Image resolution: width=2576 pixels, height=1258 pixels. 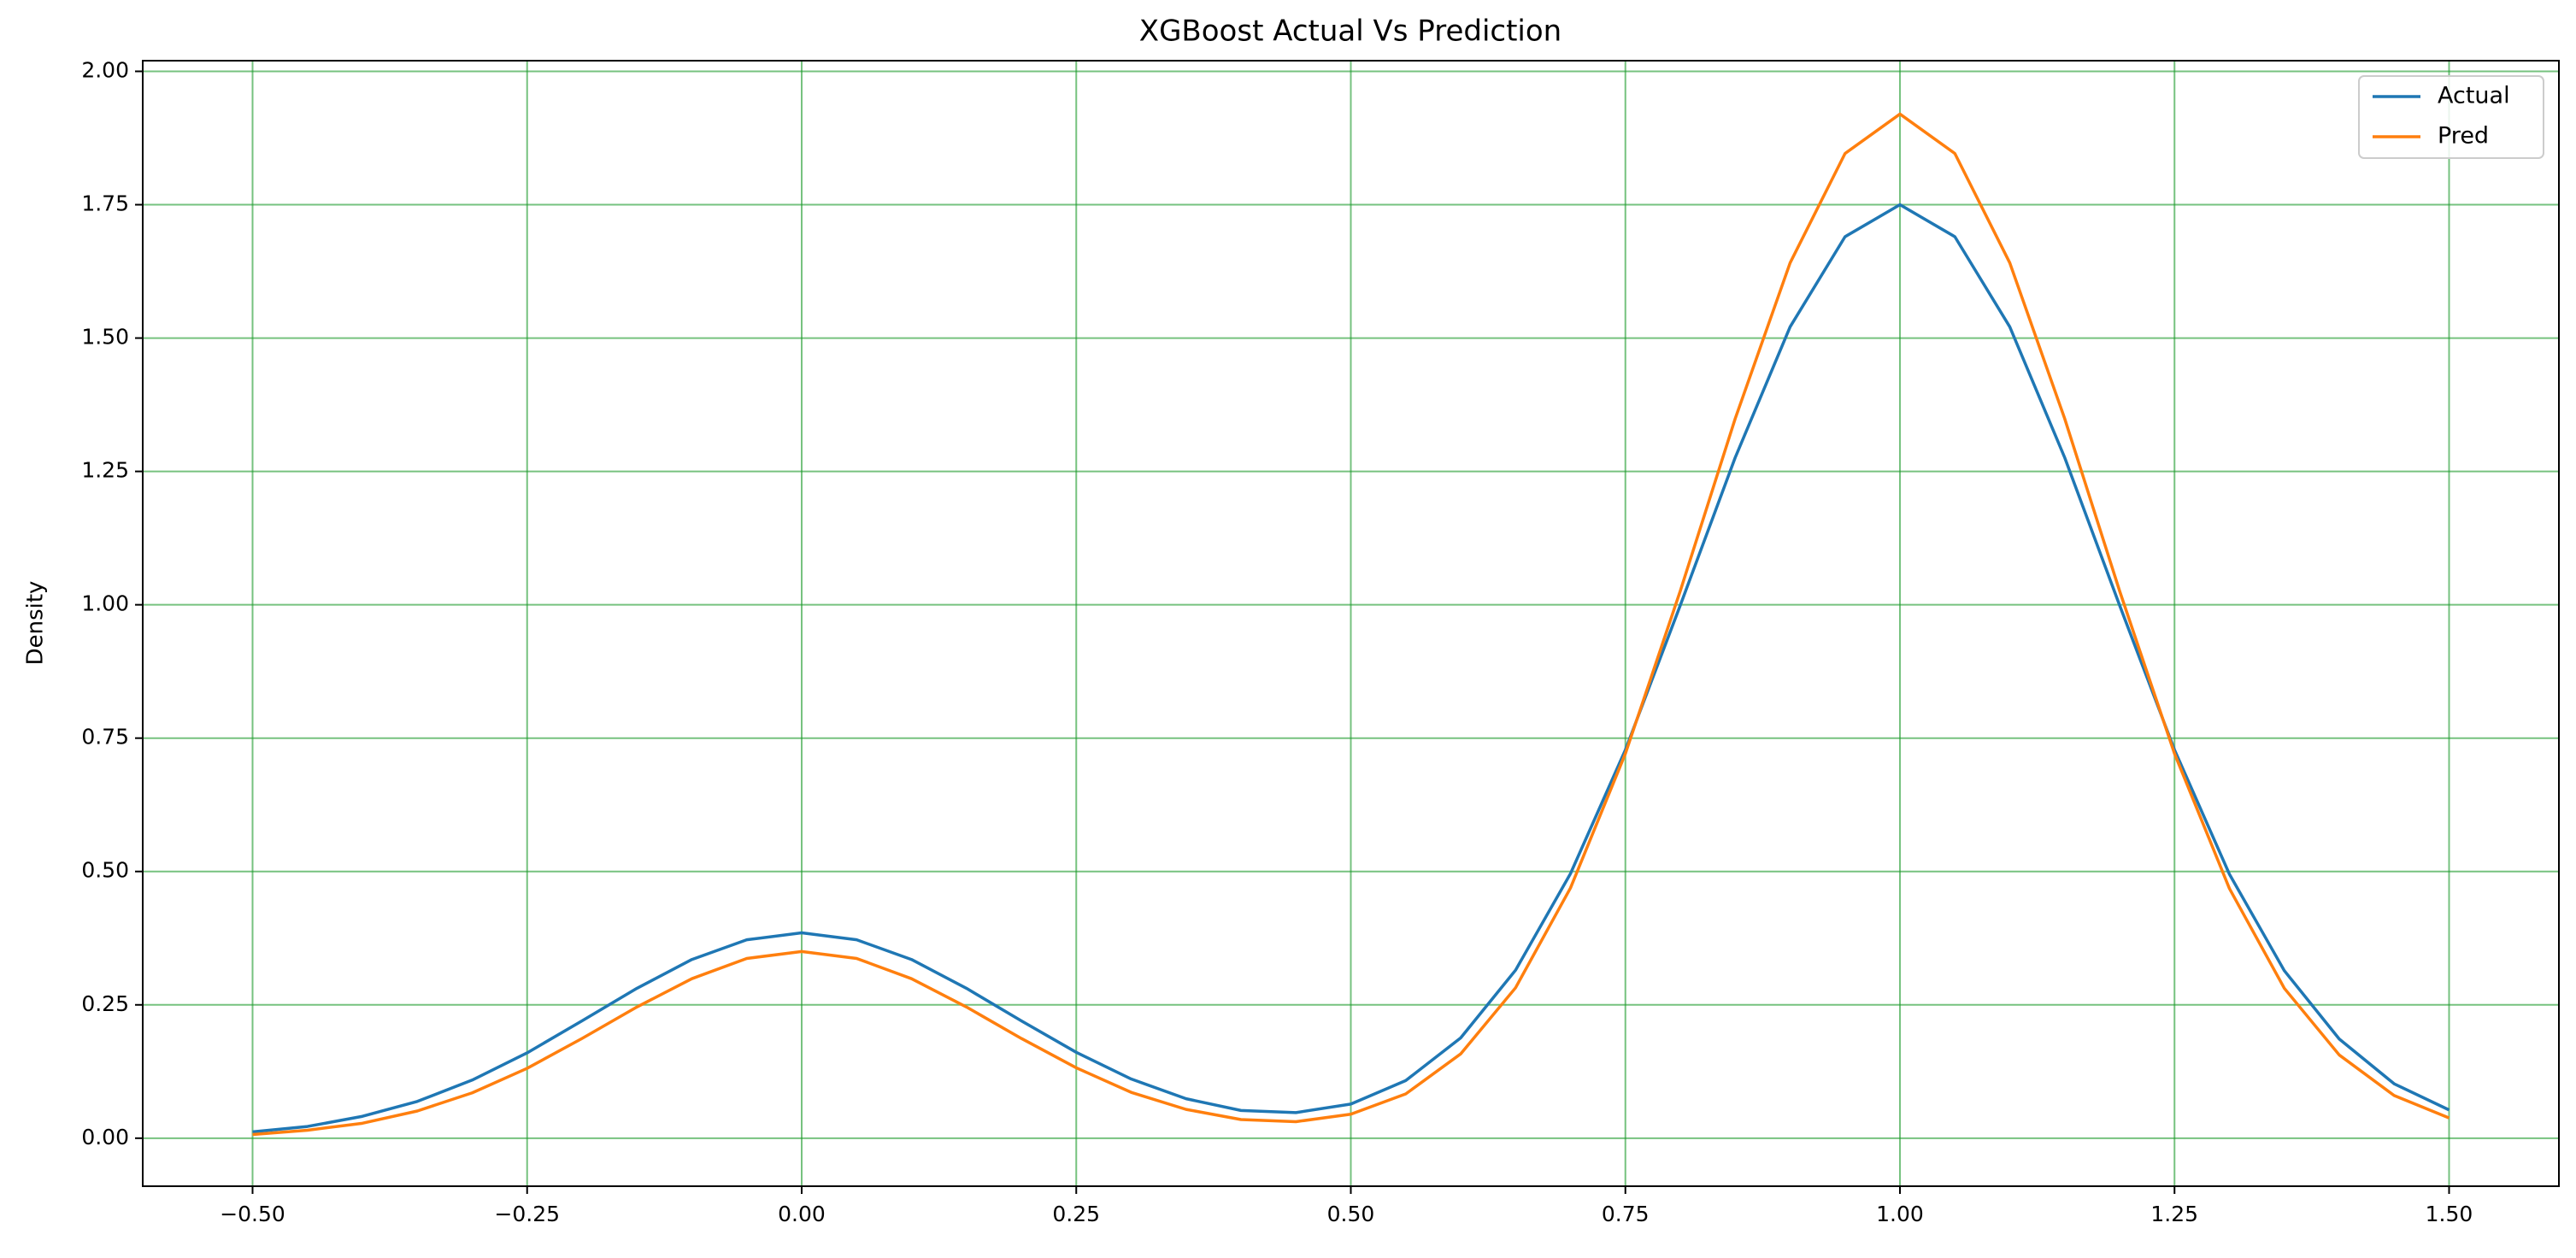 I want to click on x-tick-label: 0.75, so click(x=1626, y=1214).